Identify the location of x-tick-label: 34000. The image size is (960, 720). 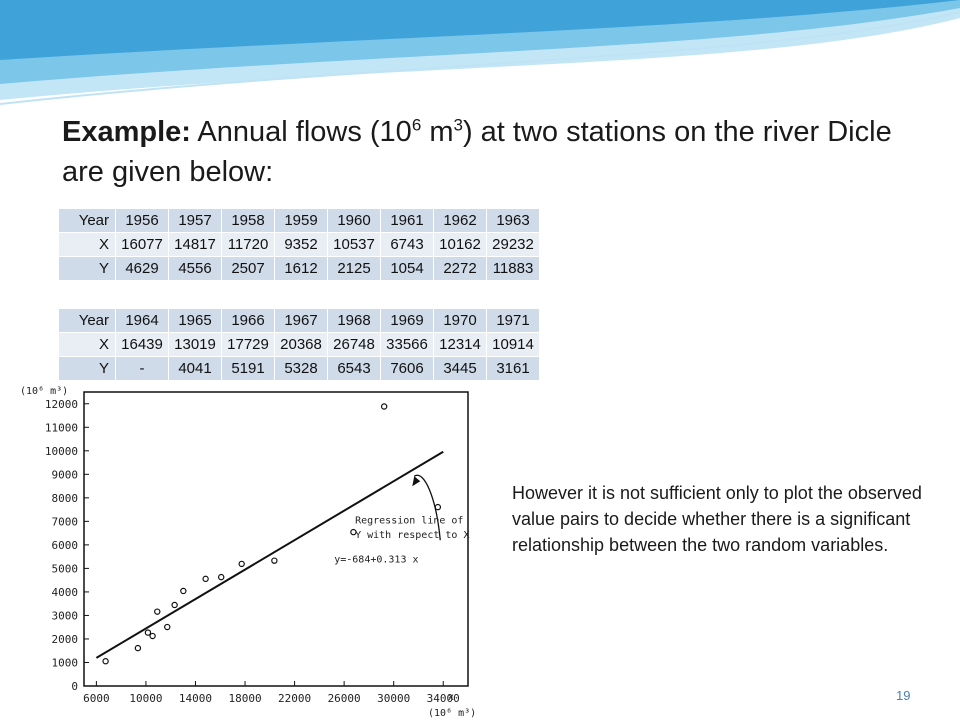
(443, 698).